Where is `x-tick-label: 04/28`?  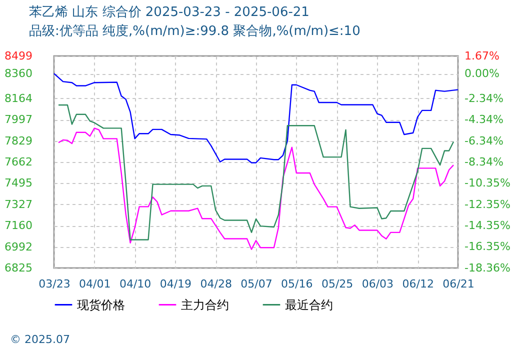
x-tick-label: 04/28 is located at coordinates (216, 284).